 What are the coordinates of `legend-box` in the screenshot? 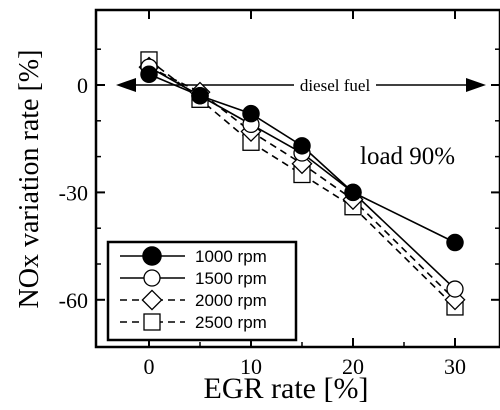 It's located at (202, 291).